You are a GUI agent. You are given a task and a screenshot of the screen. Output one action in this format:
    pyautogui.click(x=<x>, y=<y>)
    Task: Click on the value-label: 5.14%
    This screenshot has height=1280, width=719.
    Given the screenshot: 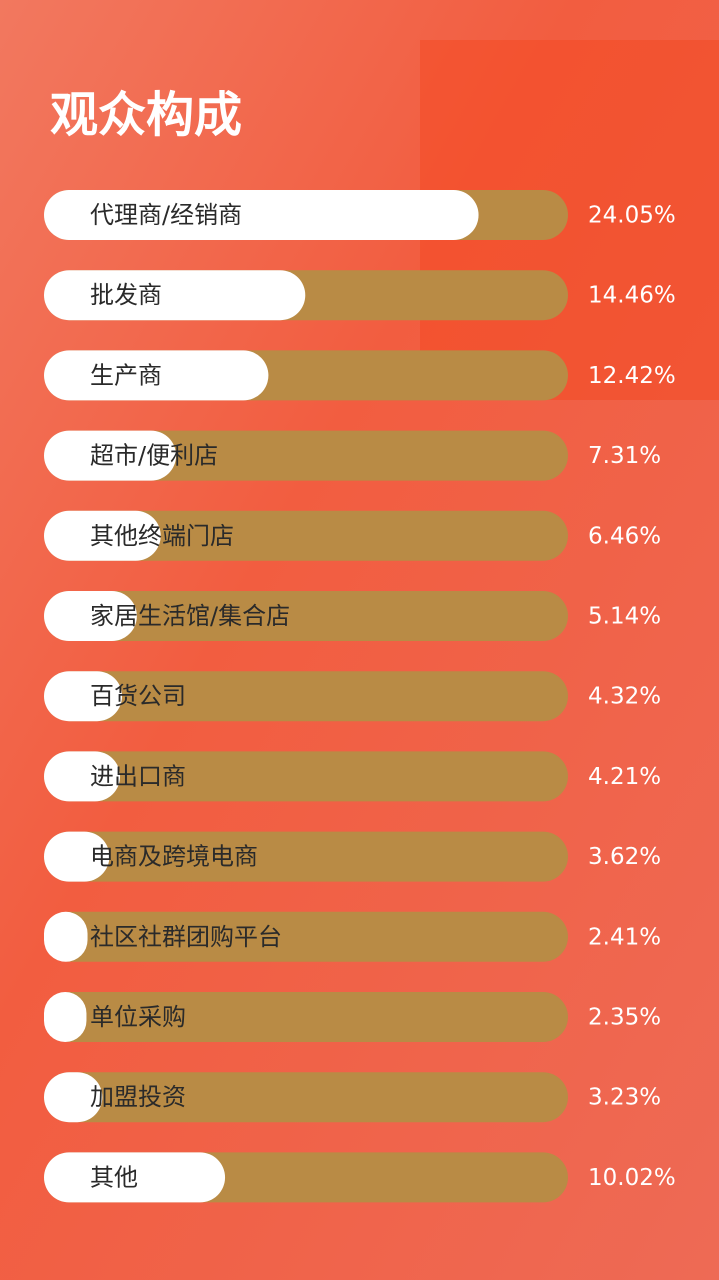 What is the action you would take?
    pyautogui.click(x=624, y=617)
    